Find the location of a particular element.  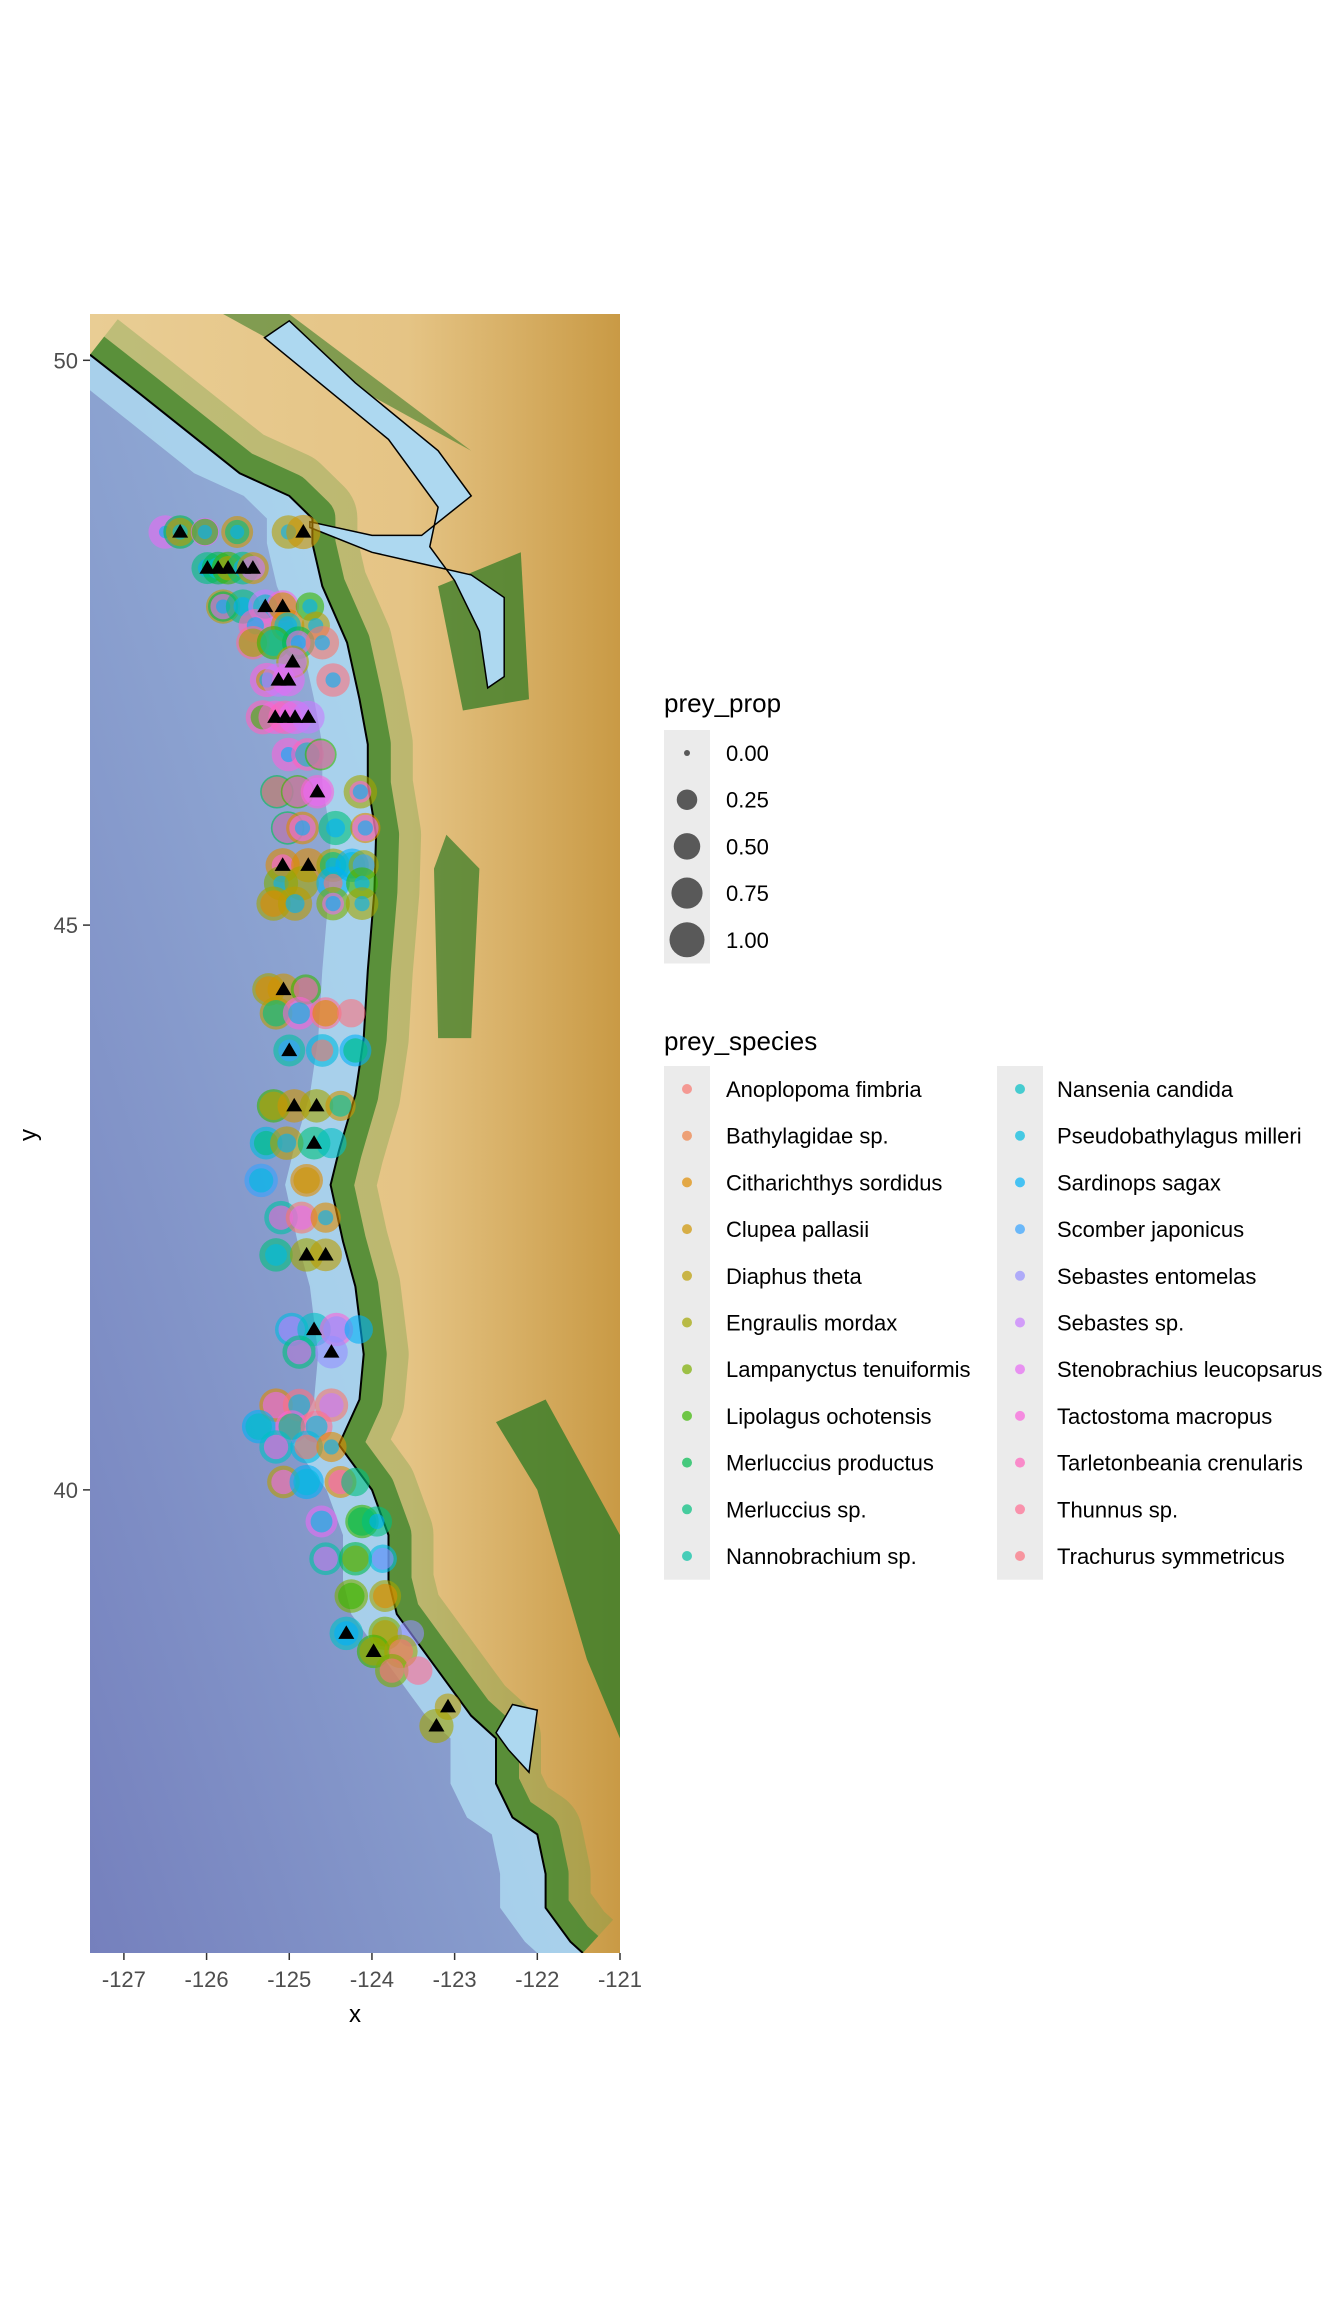

size-legend-label: 0.50 is located at coordinates (747, 846).